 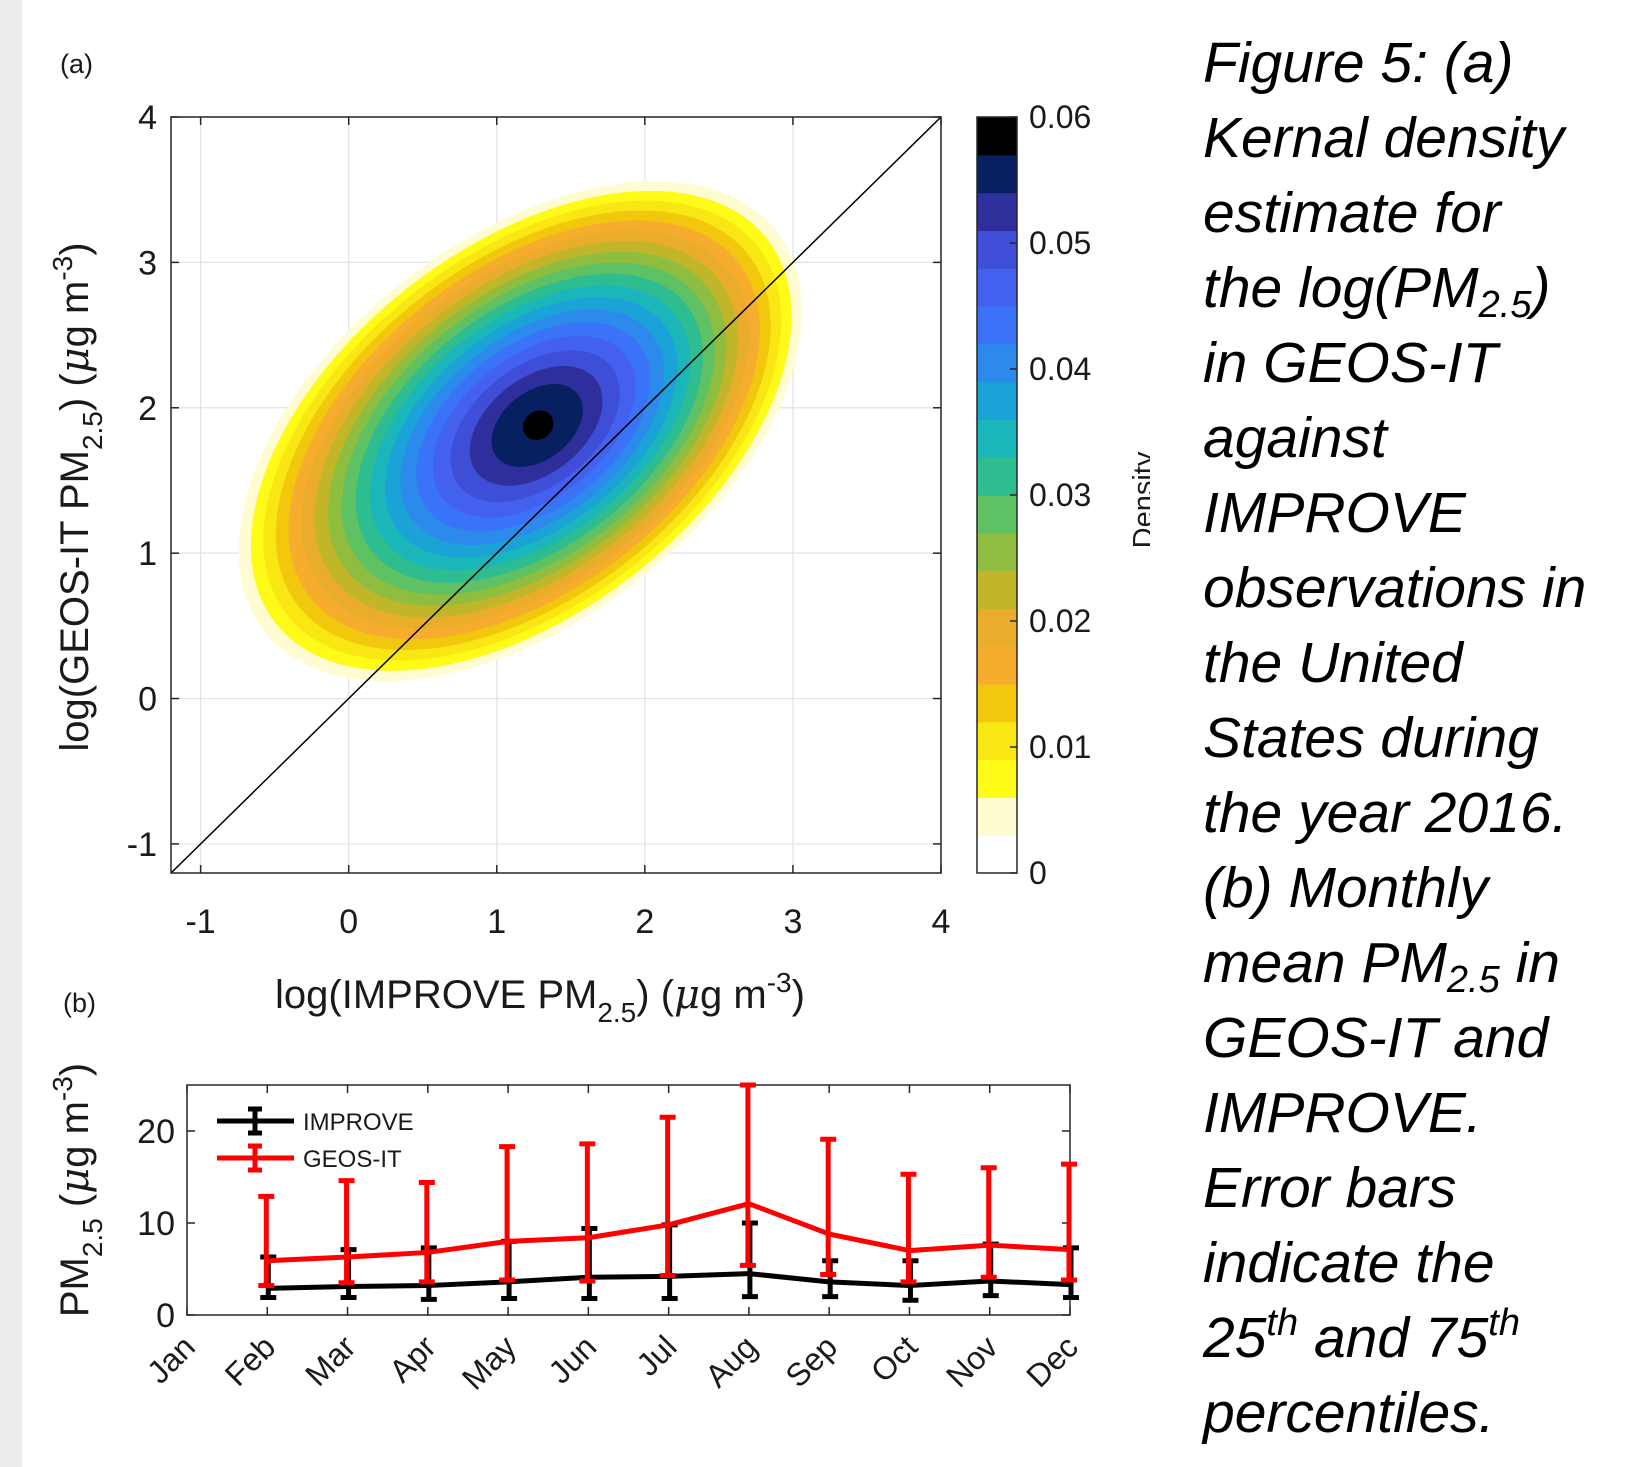 What do you see at coordinates (1334, 513) in the screenshot?
I see `caption-text: IMPROVE` at bounding box center [1334, 513].